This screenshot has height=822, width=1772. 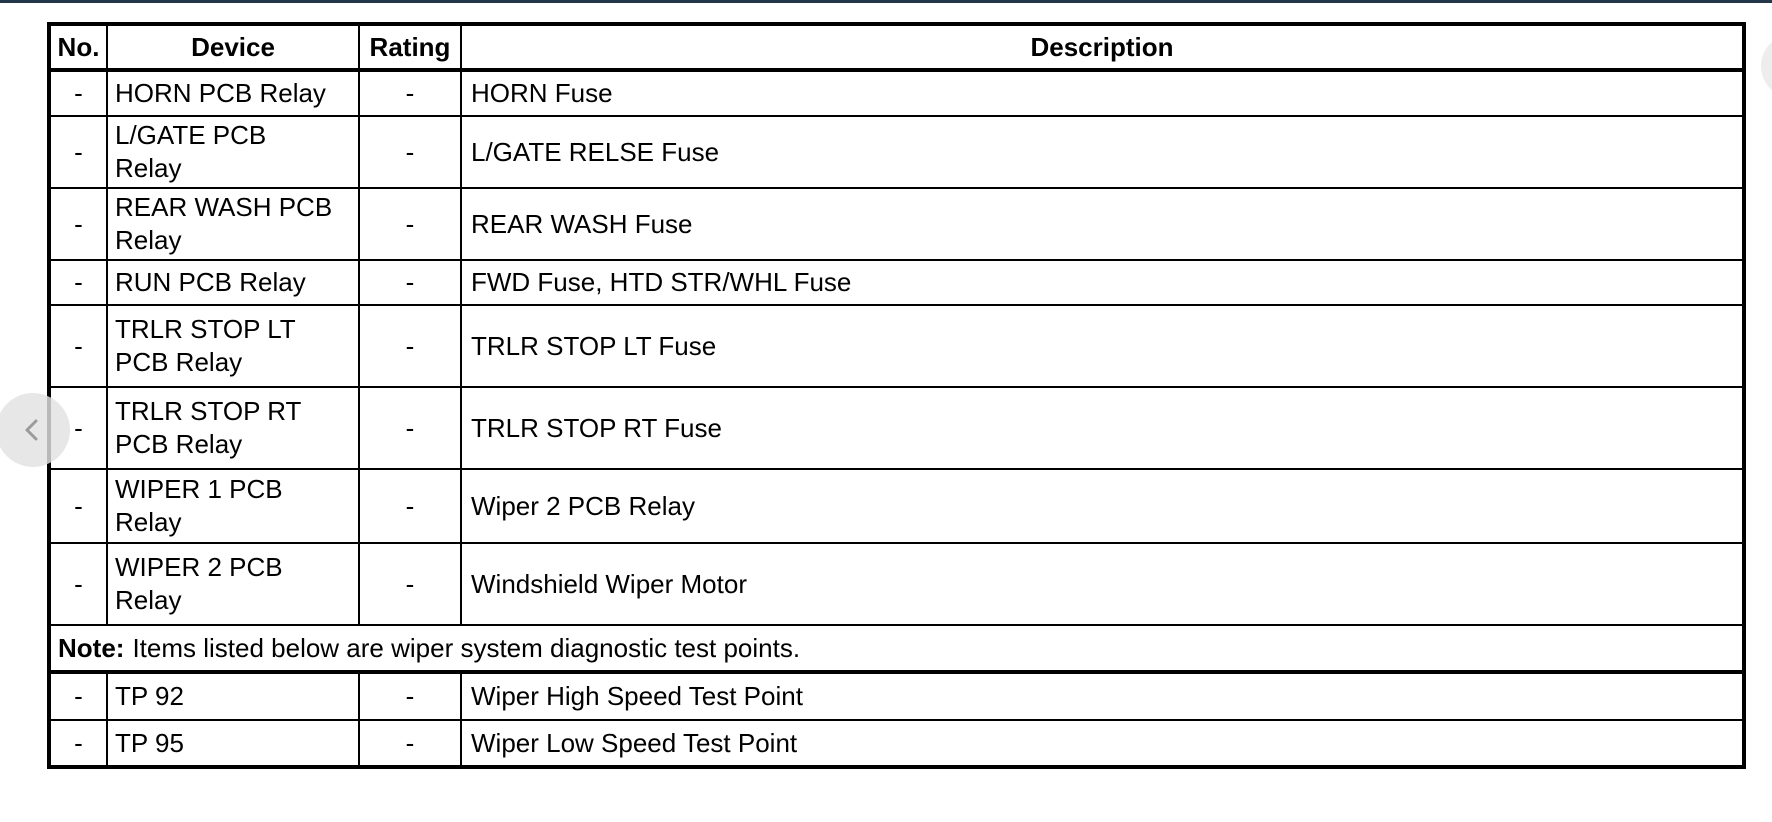 I want to click on header-row: No. Device Rating Description, so click(x=896, y=47).